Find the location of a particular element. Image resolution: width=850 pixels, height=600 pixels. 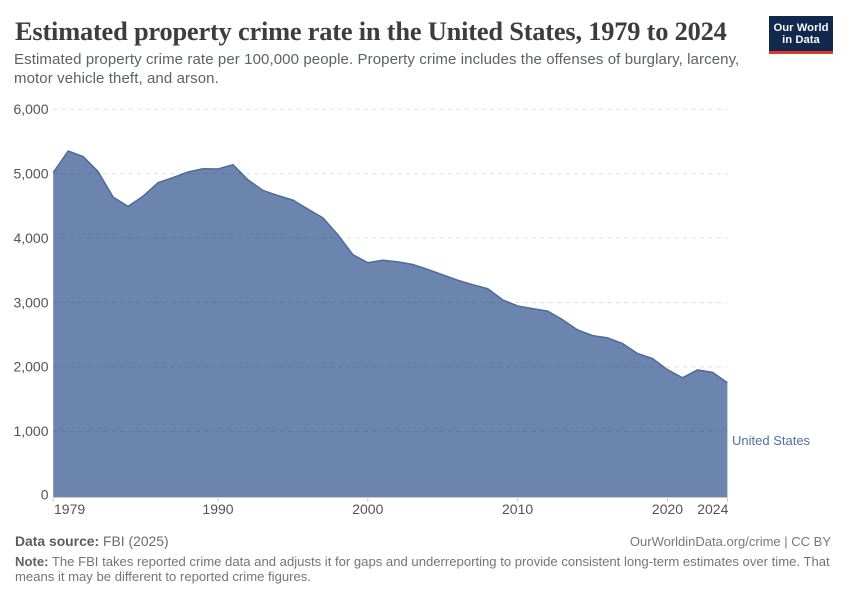

svg-text: 4,000 is located at coordinates (30, 238).